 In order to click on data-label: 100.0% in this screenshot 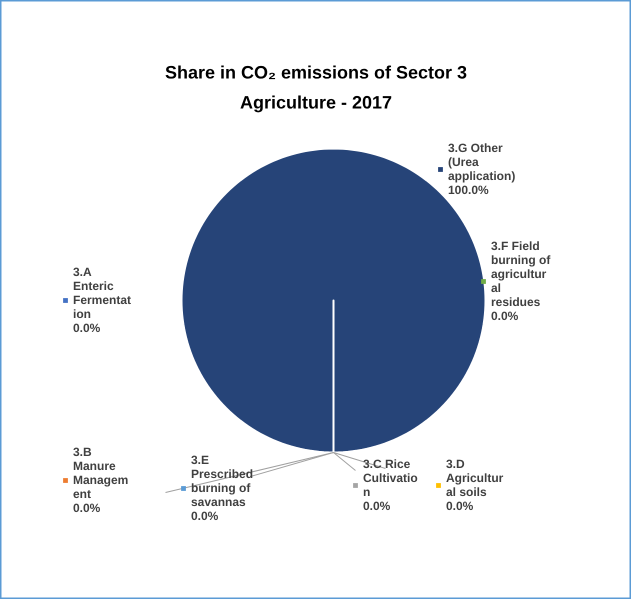, I will do `click(468, 190)`.